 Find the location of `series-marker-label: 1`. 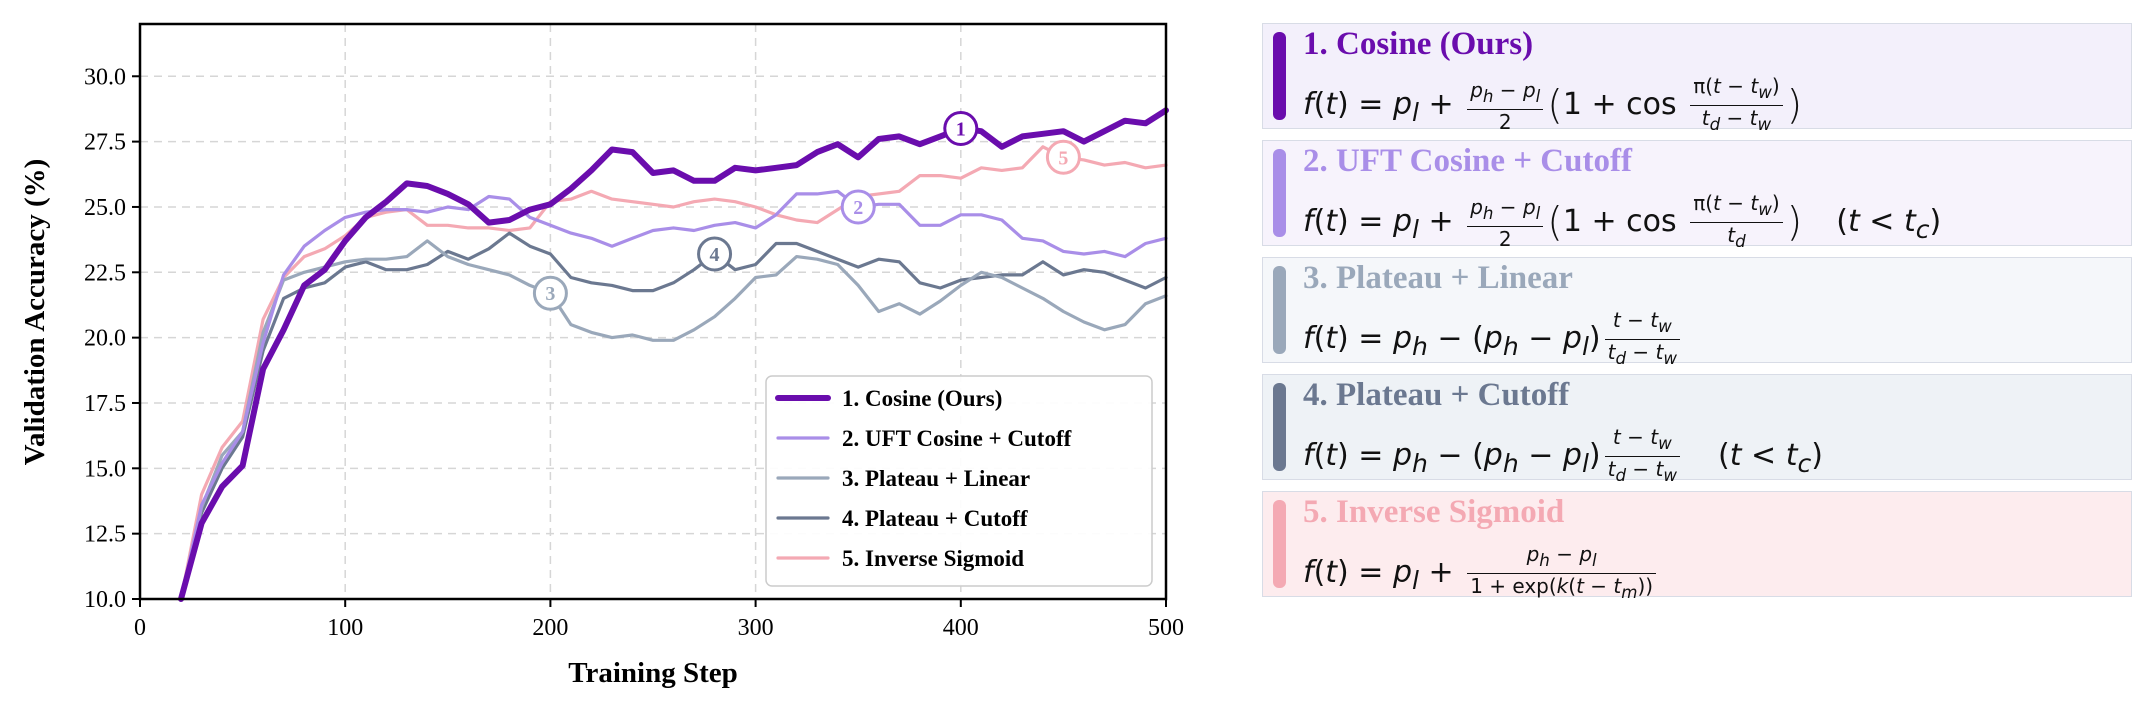

series-marker-label: 1 is located at coordinates (961, 130).